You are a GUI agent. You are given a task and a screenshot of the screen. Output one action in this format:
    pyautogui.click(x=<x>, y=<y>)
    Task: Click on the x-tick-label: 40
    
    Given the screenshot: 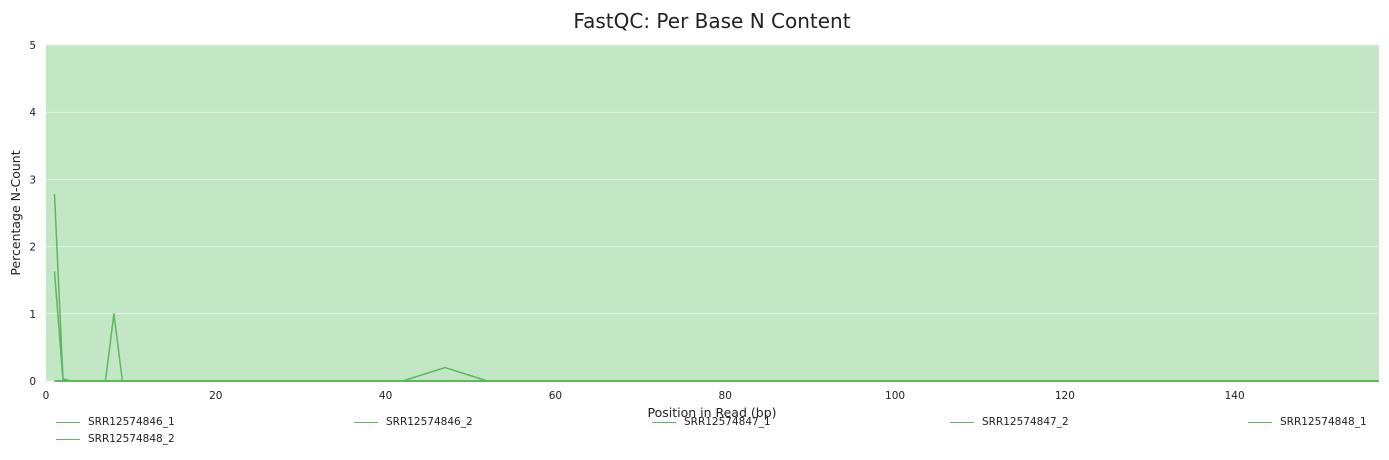 What is the action you would take?
    pyautogui.click(x=385, y=396)
    